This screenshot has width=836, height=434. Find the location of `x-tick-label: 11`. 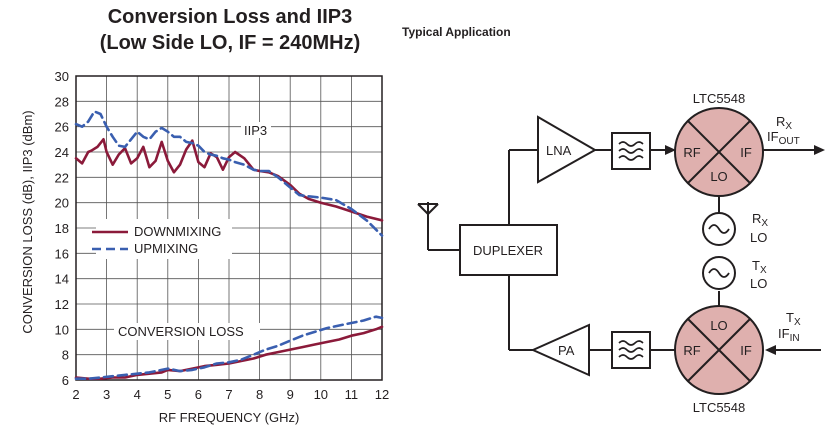

x-tick-label: 11 is located at coordinates (352, 394).